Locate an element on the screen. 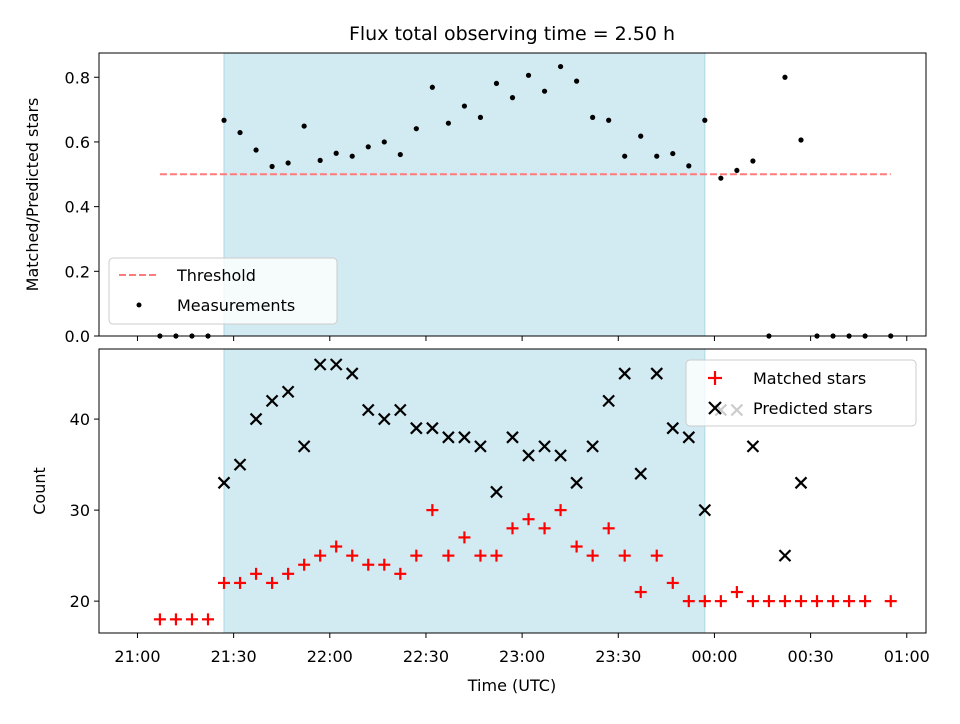 The width and height of the screenshot is (960, 724). ratio-y-axis-label: Matched/Predicted stars is located at coordinates (32, 195).